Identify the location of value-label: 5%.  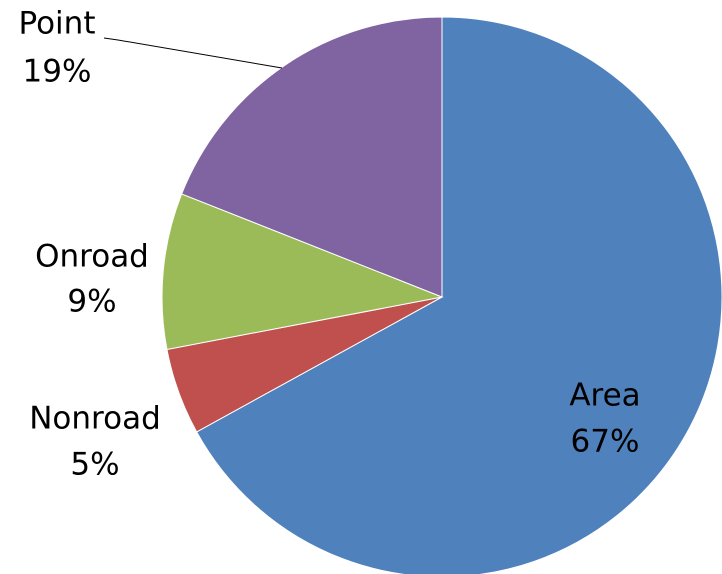
(94, 465).